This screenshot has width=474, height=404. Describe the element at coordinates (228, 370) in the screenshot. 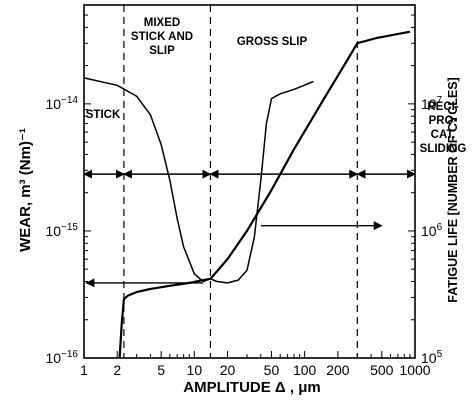

I see `x-tick-label: 20` at that location.